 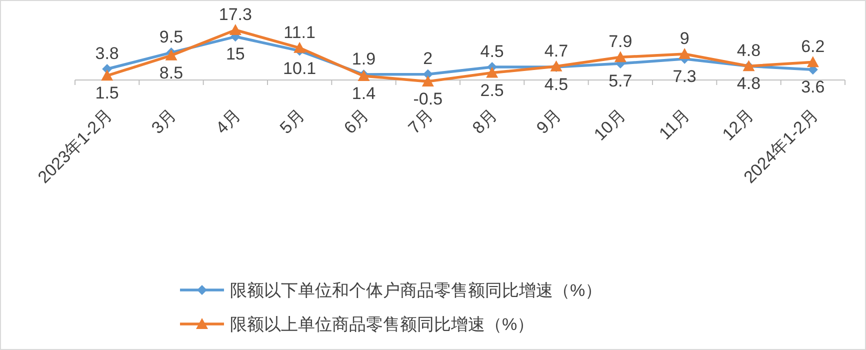 What do you see at coordinates (813, 46) in the screenshot?
I see `data-label: 6.2` at bounding box center [813, 46].